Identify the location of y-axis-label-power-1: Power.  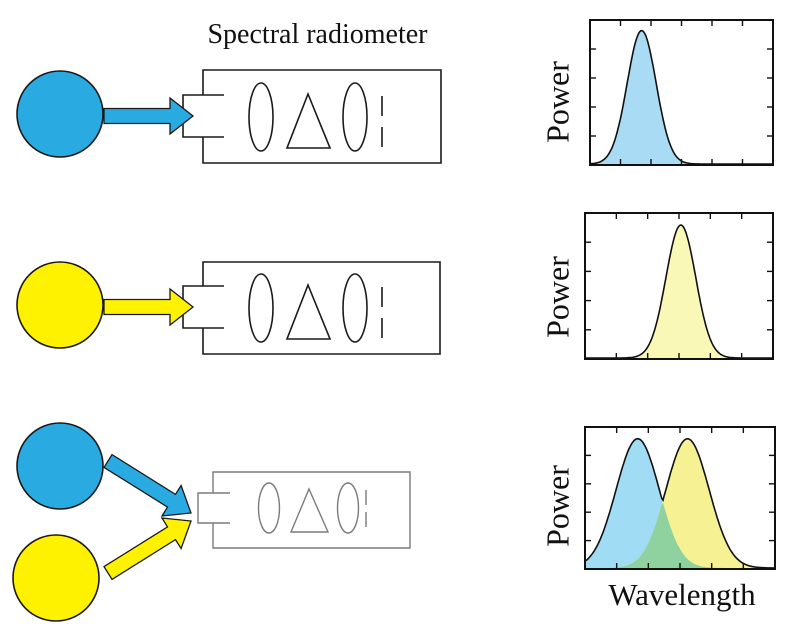
(557, 102).